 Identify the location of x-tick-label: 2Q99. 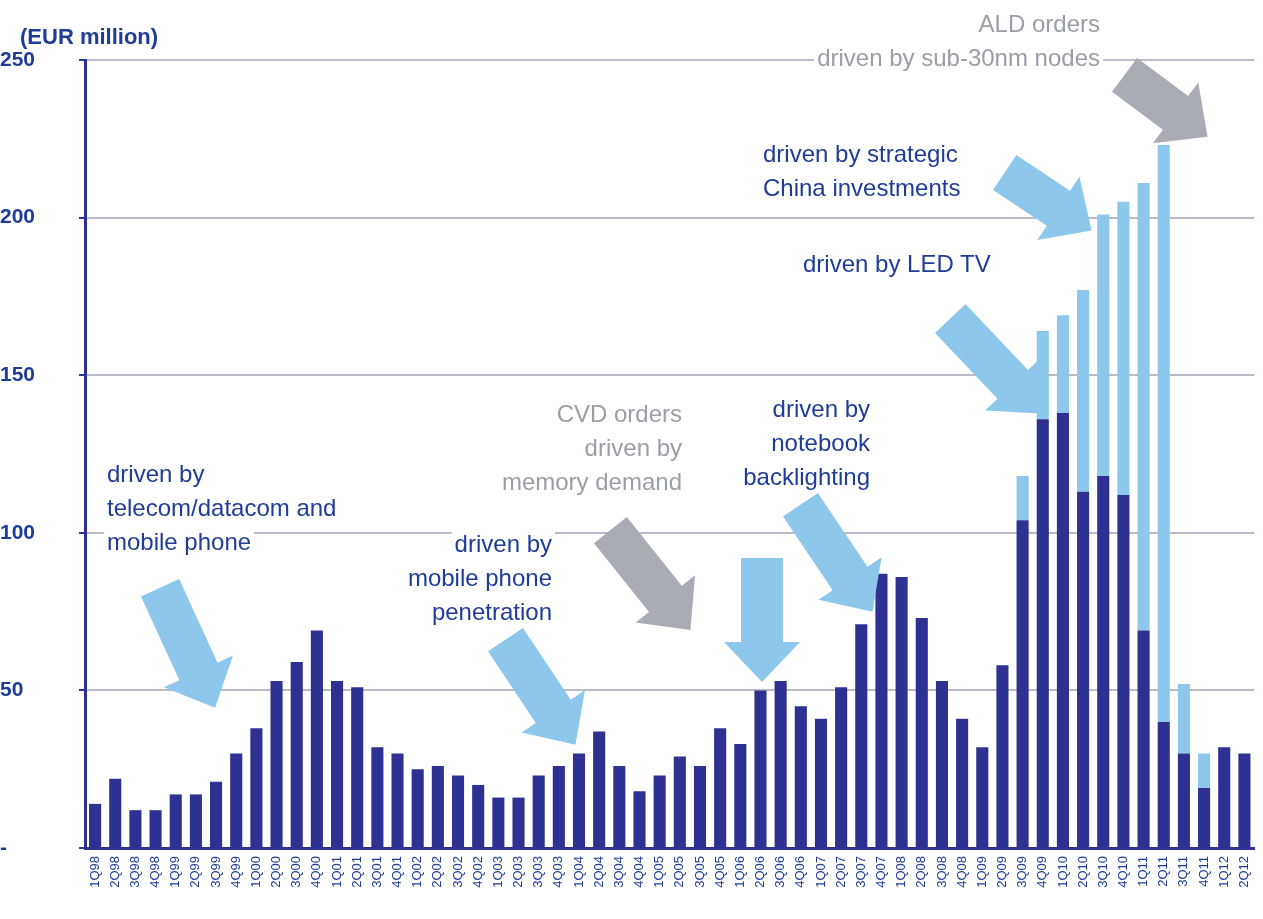
(195, 872).